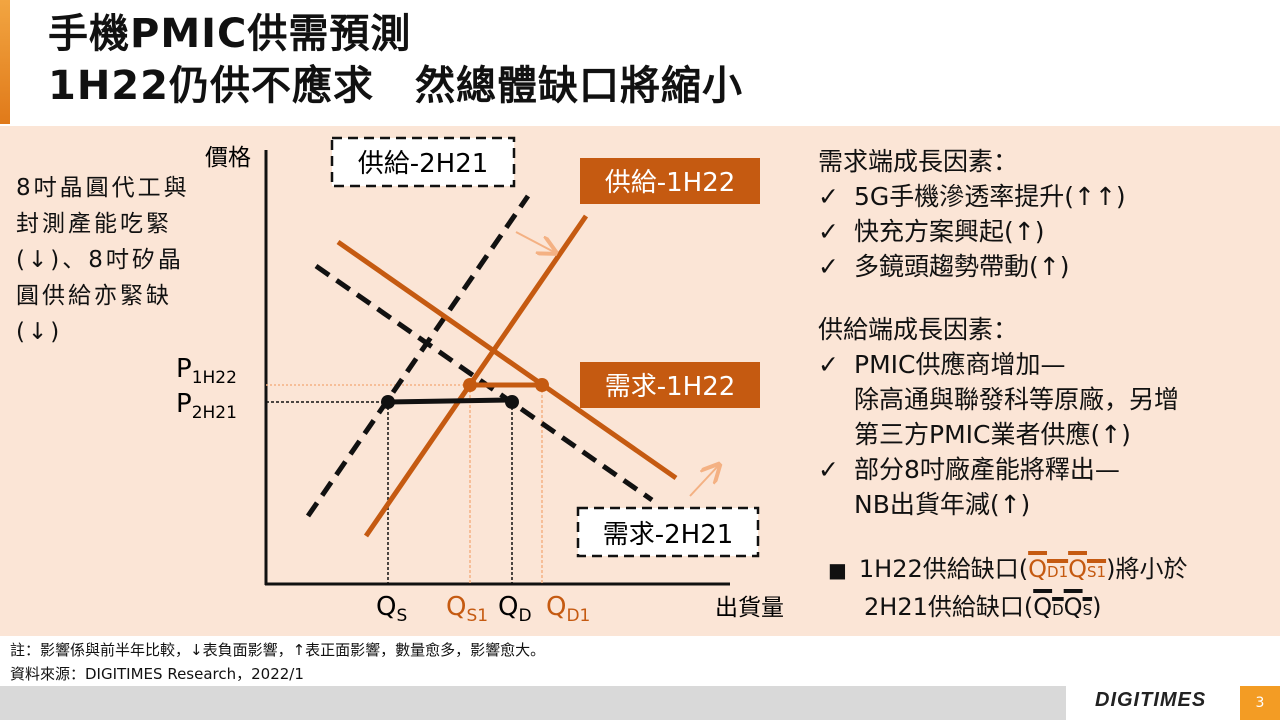 This screenshot has width=1280, height=720. Describe the element at coordinates (467, 609) in the screenshot. I see `qs1-label: QS1` at that location.